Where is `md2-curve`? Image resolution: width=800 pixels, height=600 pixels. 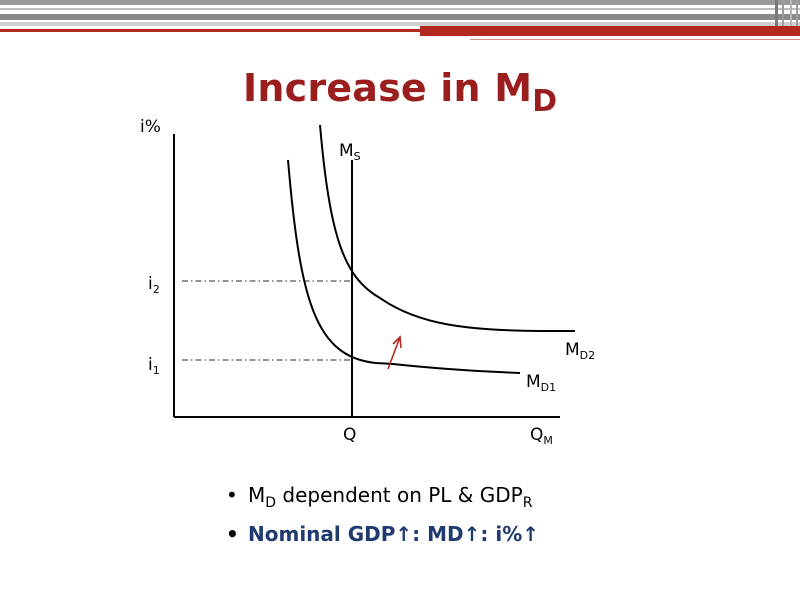
md2-curve is located at coordinates (447, 228).